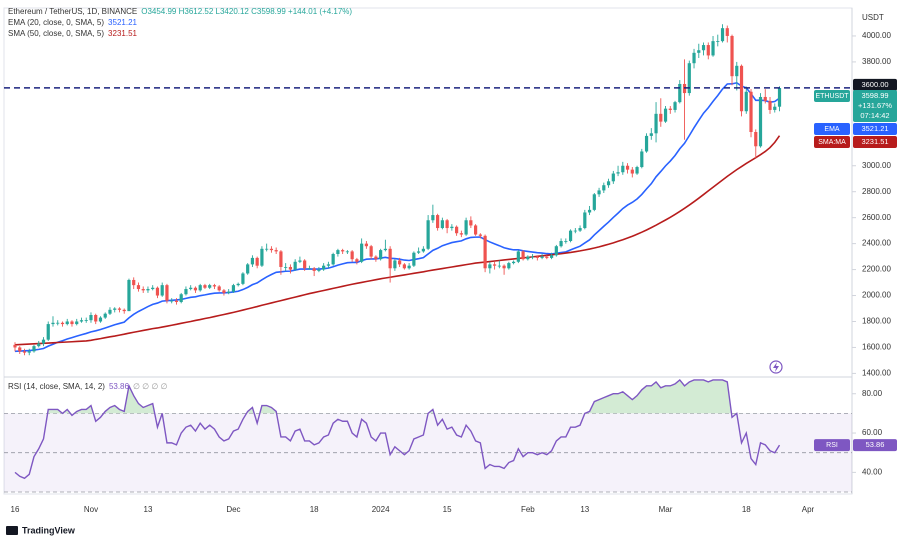  What do you see at coordinates (832, 129) in the screenshot?
I see `tag-label: EMA` at bounding box center [832, 129].